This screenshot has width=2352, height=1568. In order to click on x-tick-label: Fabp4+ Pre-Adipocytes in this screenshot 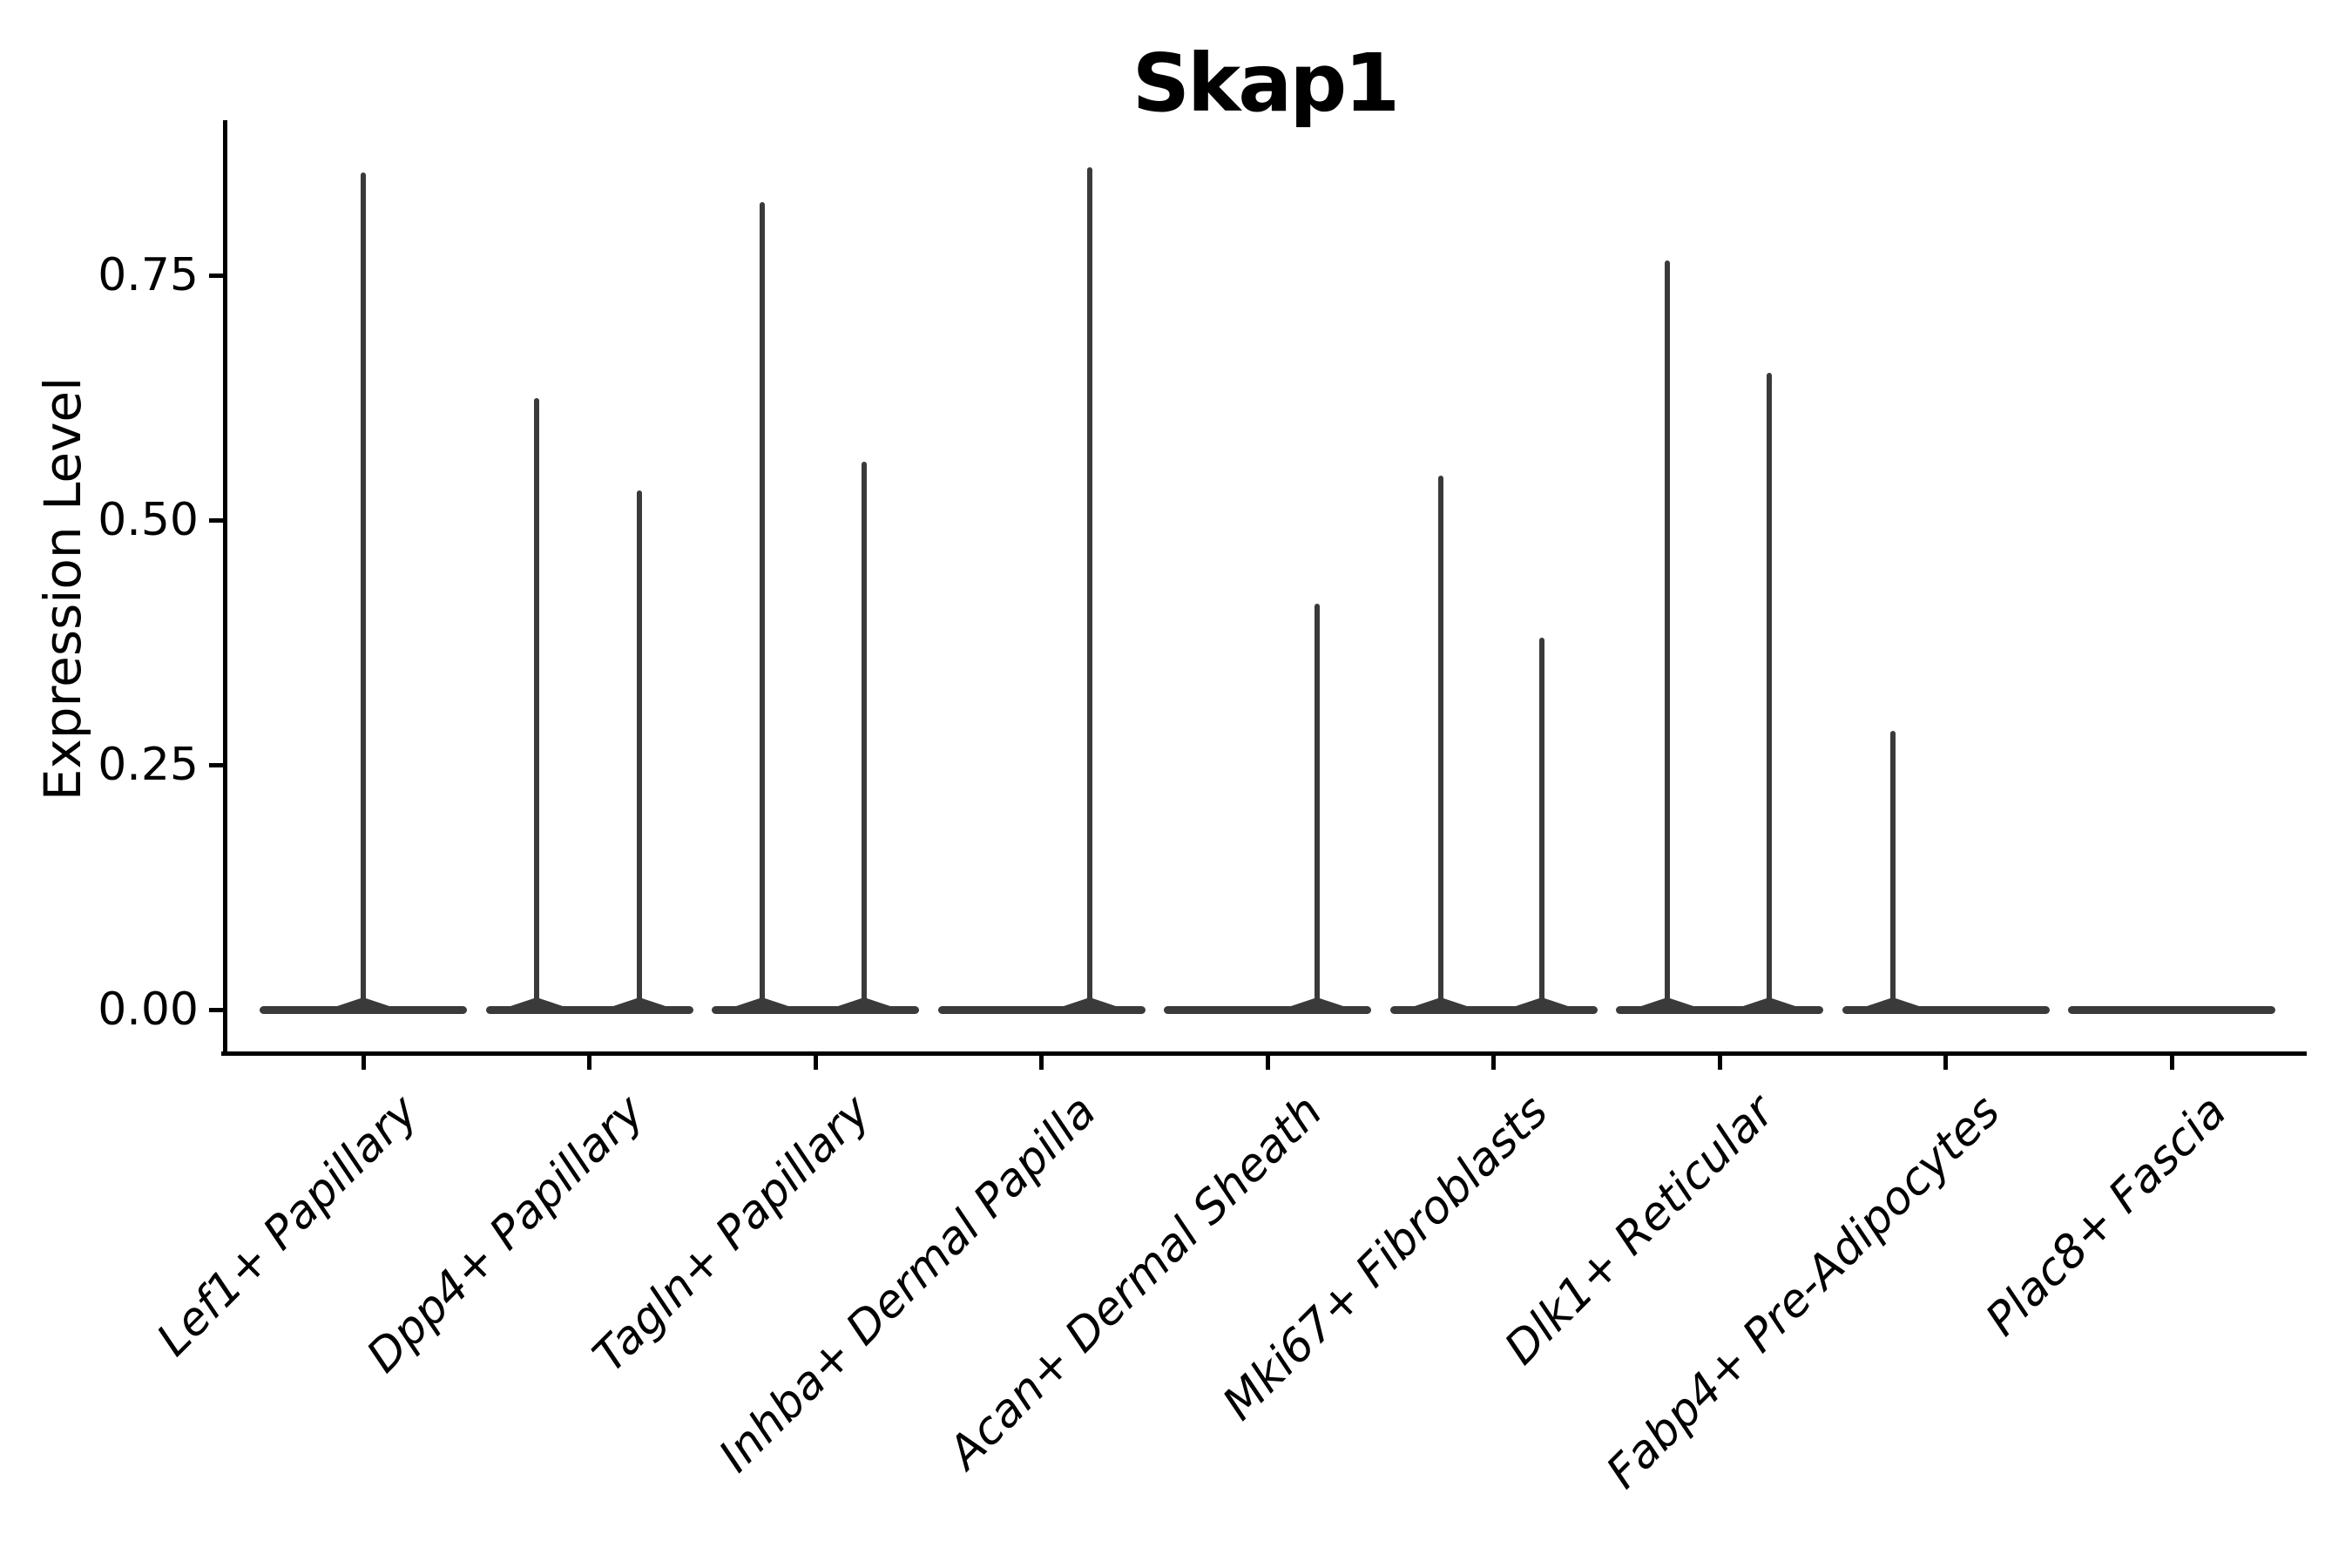, I will do `click(1804, 1292)`.